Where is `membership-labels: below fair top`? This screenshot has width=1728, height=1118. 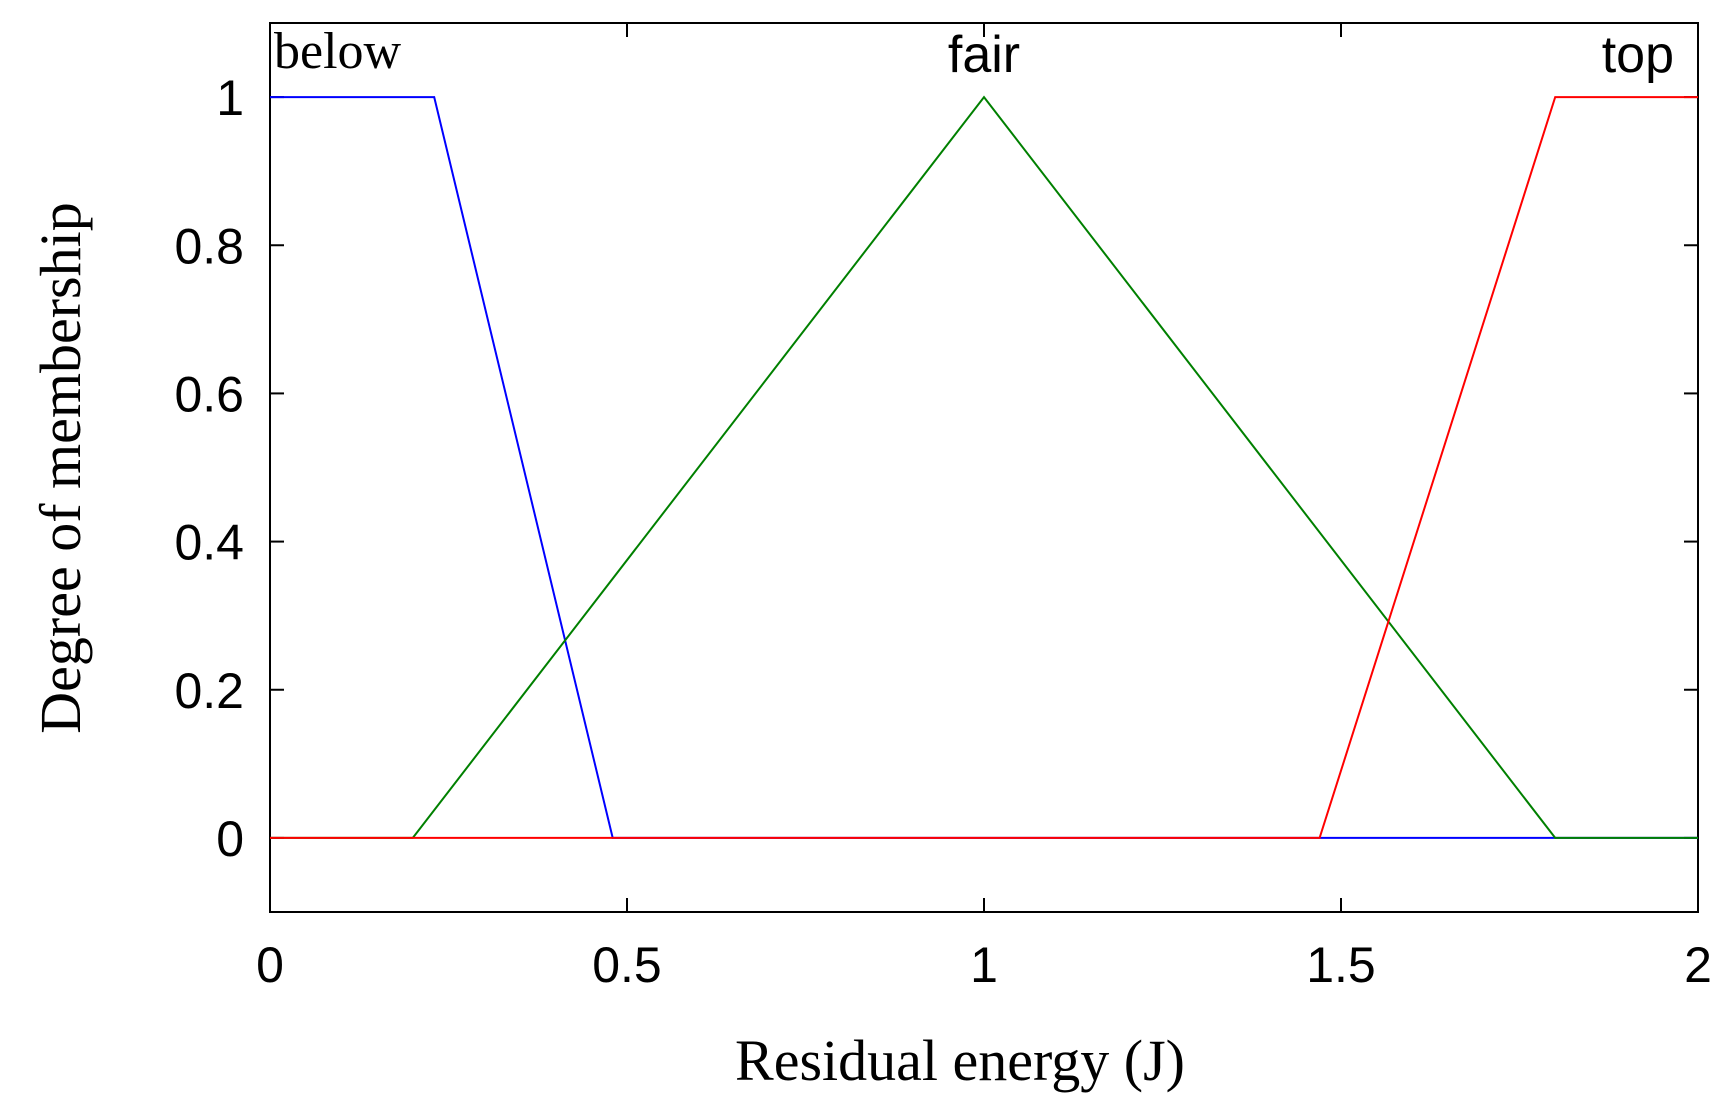
membership-labels: below fair top is located at coordinates (974, 53).